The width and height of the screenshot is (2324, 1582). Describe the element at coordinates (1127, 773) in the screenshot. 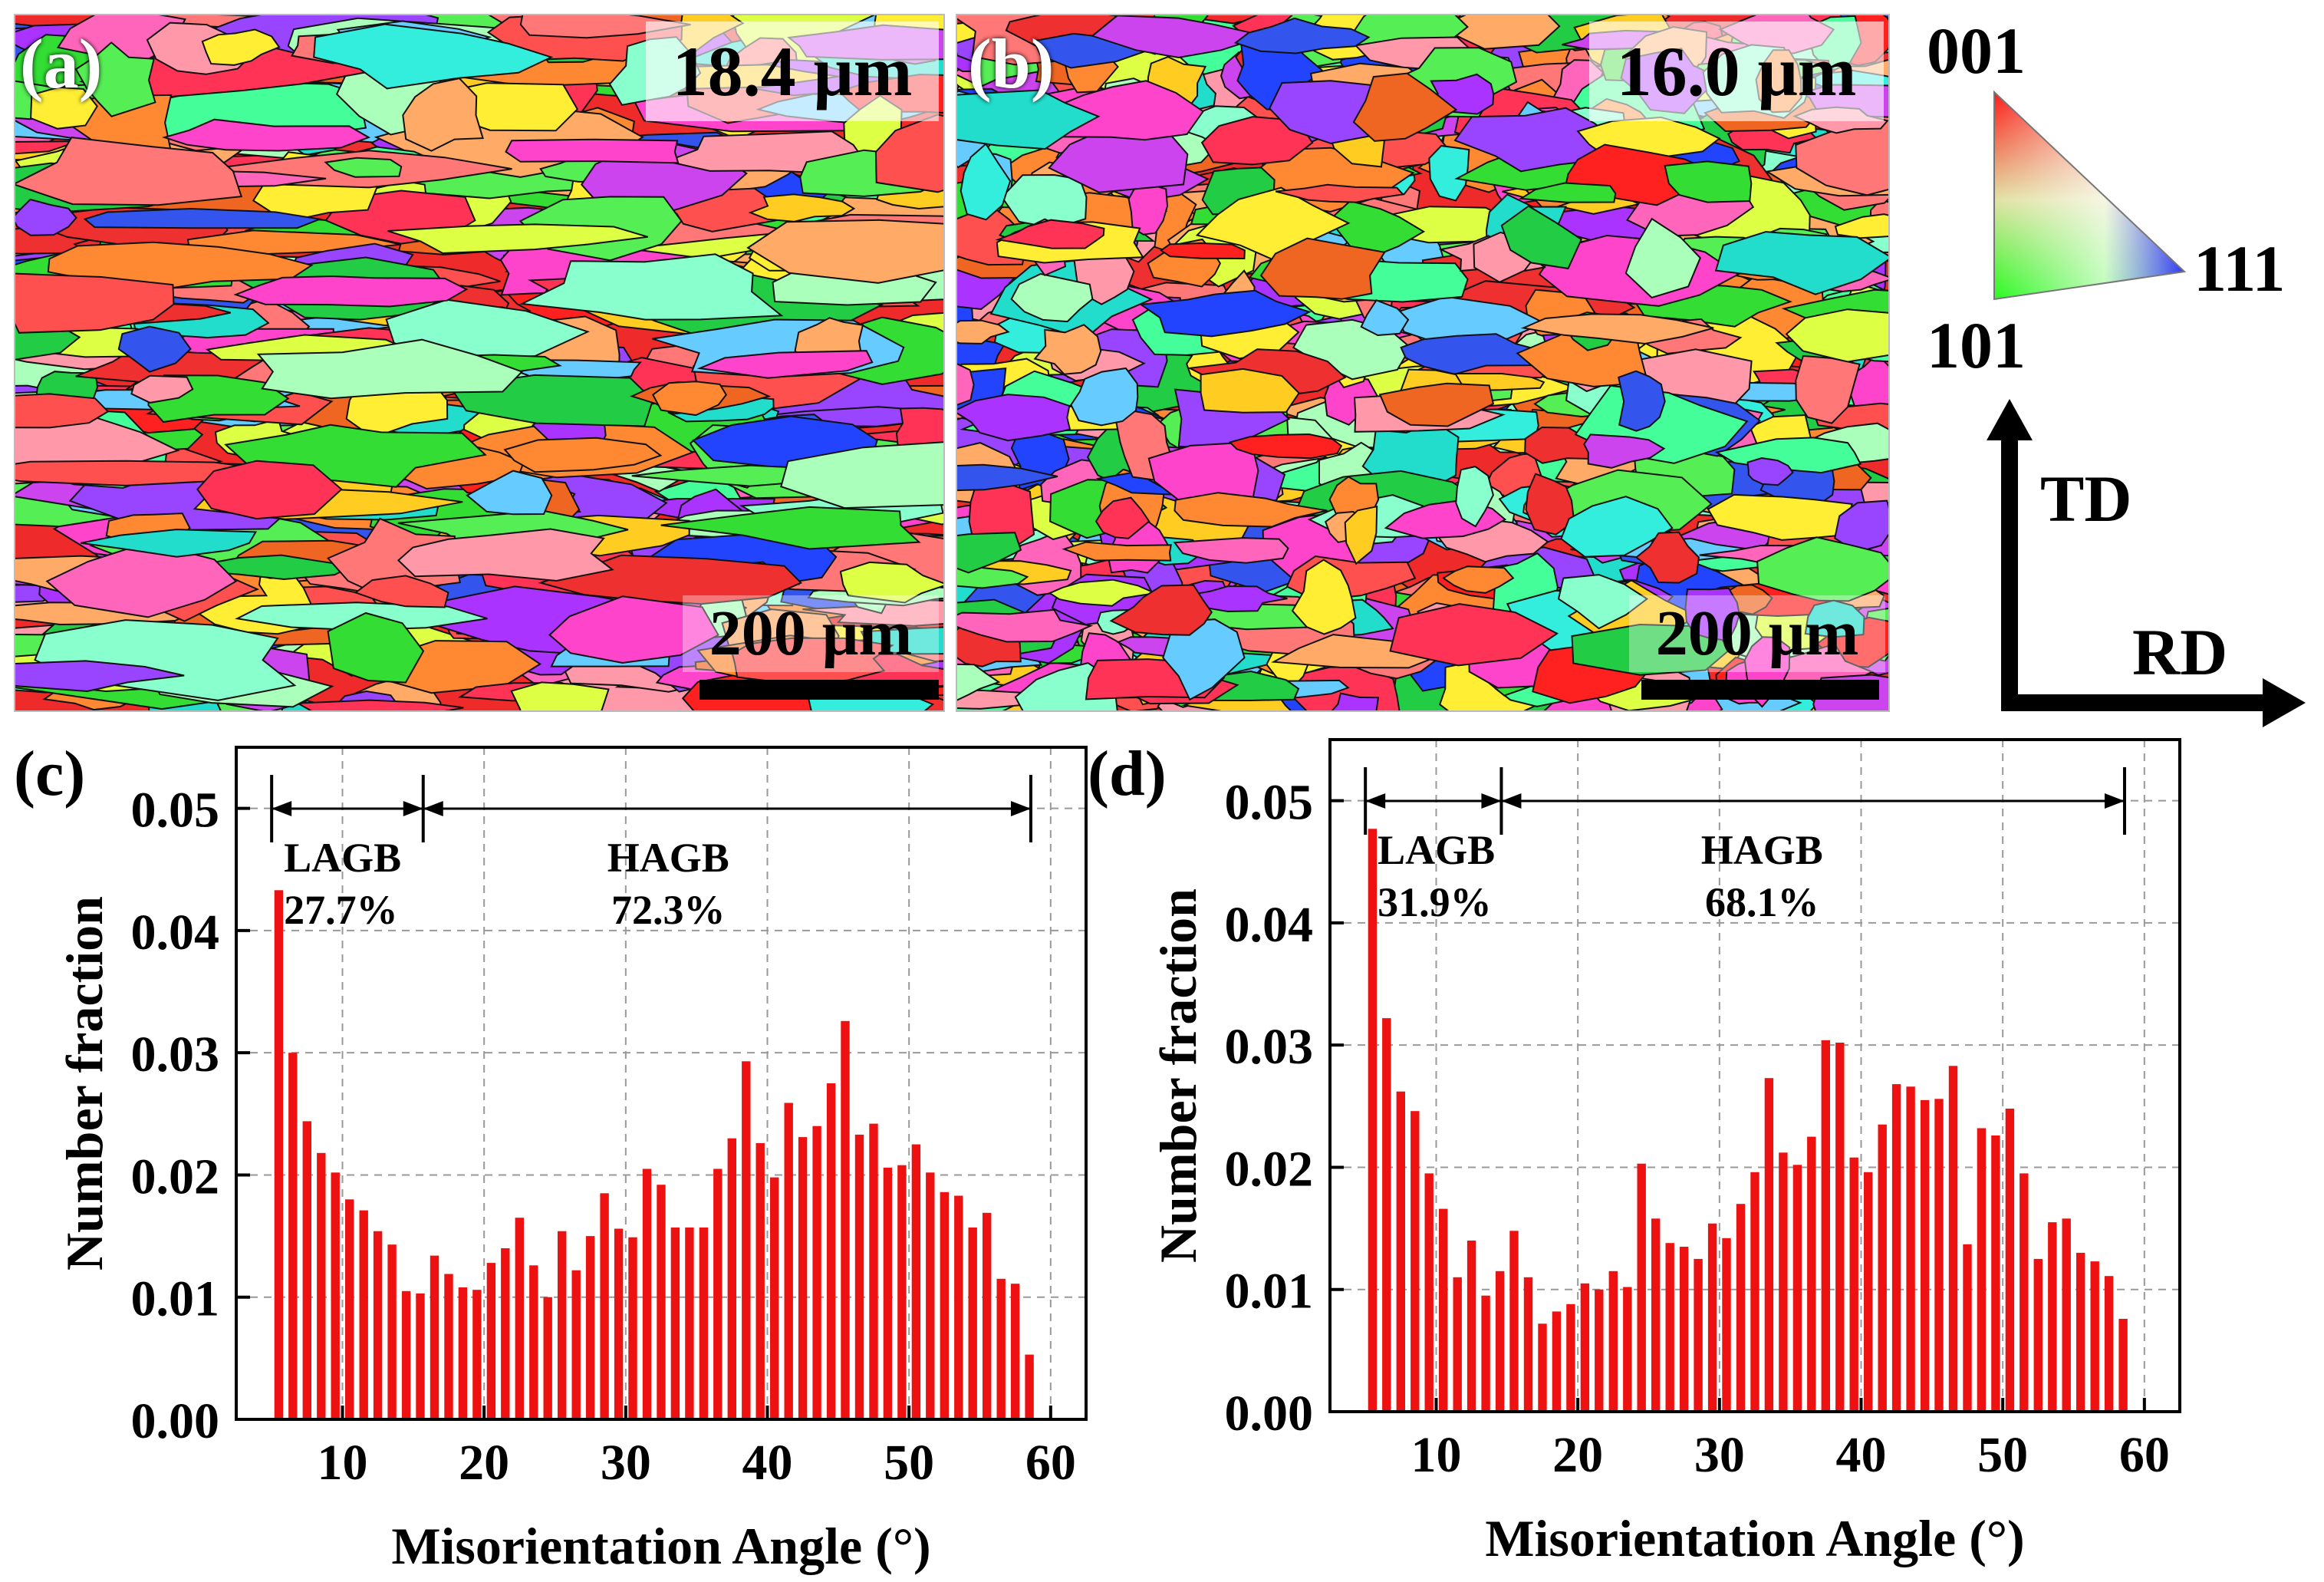

I see `panel-label-d: (d)` at that location.